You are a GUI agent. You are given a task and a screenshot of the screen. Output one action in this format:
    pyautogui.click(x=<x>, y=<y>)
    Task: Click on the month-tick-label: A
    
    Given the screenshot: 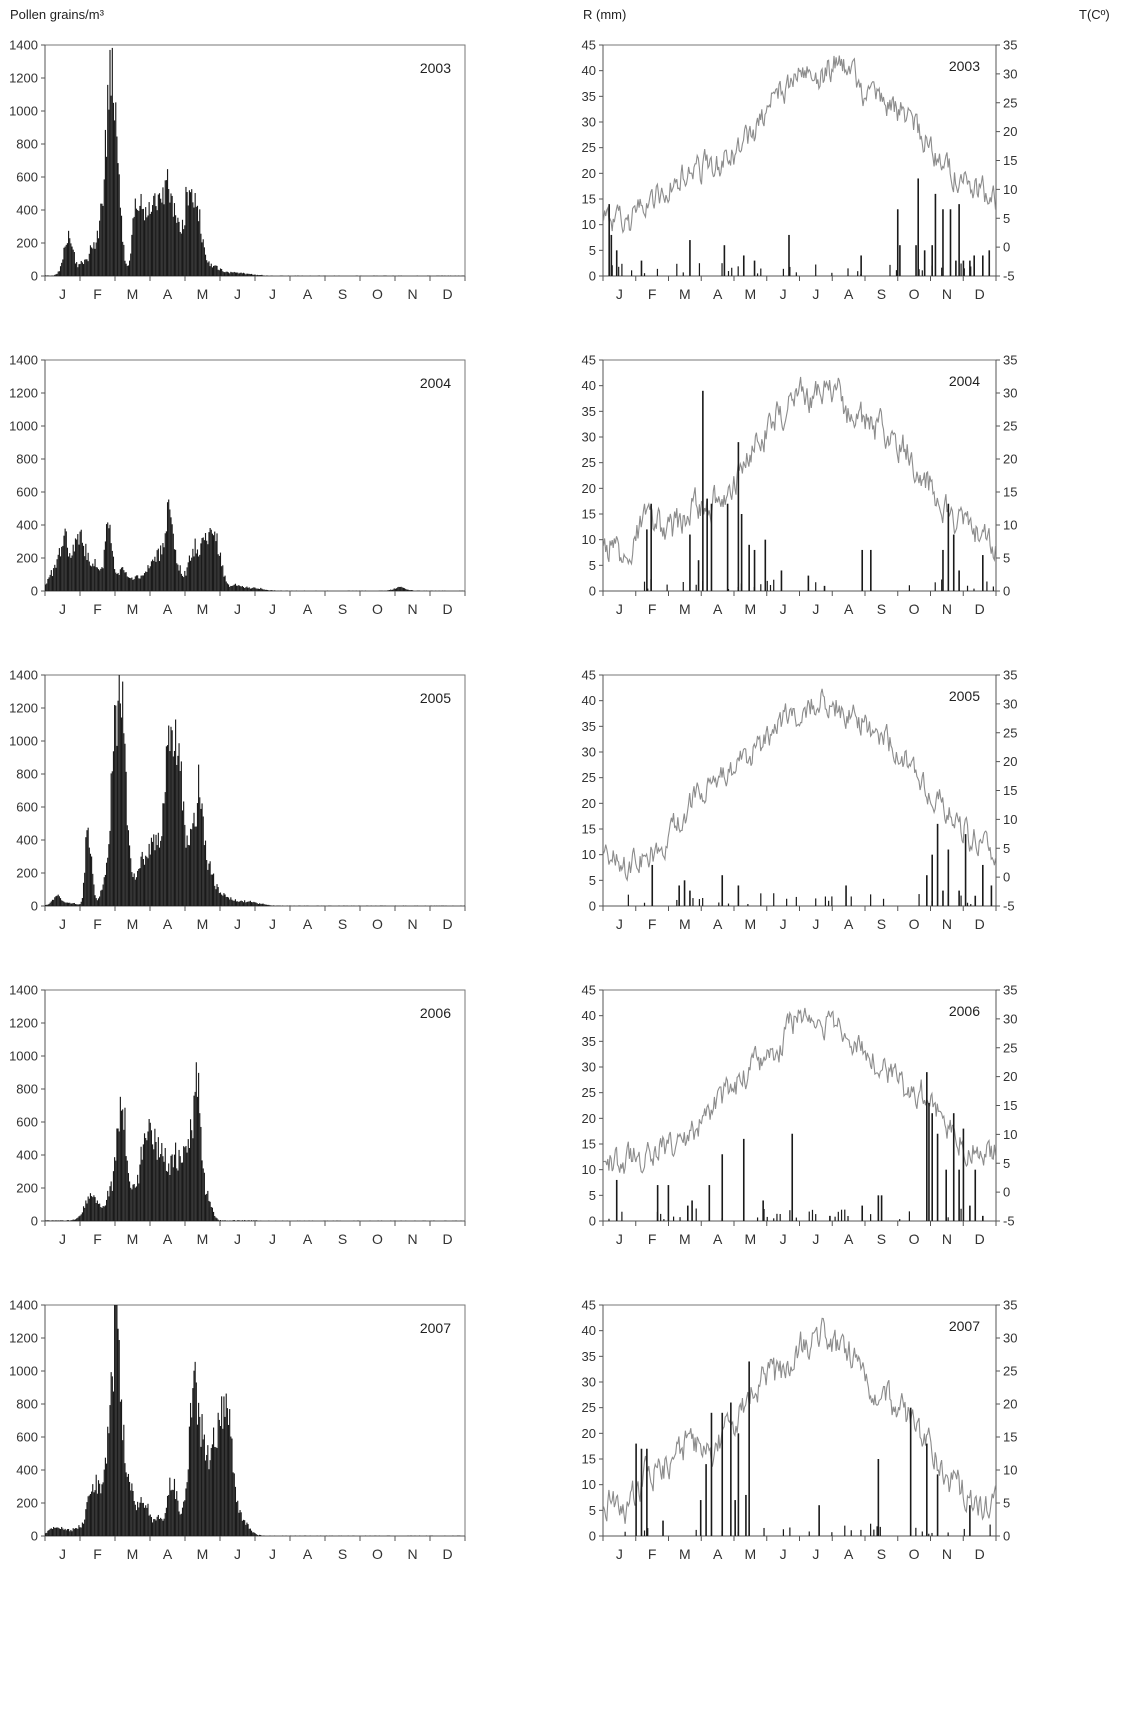 What is the action you would take?
    pyautogui.click(x=168, y=1239)
    